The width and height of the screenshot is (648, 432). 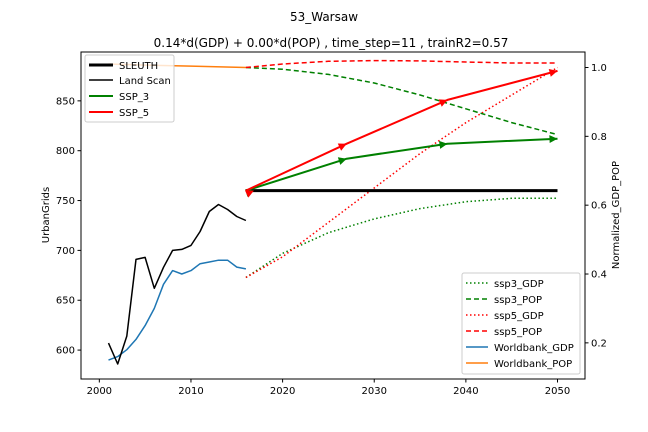 I want to click on y-left-tick-label: 750, so click(x=65, y=201).